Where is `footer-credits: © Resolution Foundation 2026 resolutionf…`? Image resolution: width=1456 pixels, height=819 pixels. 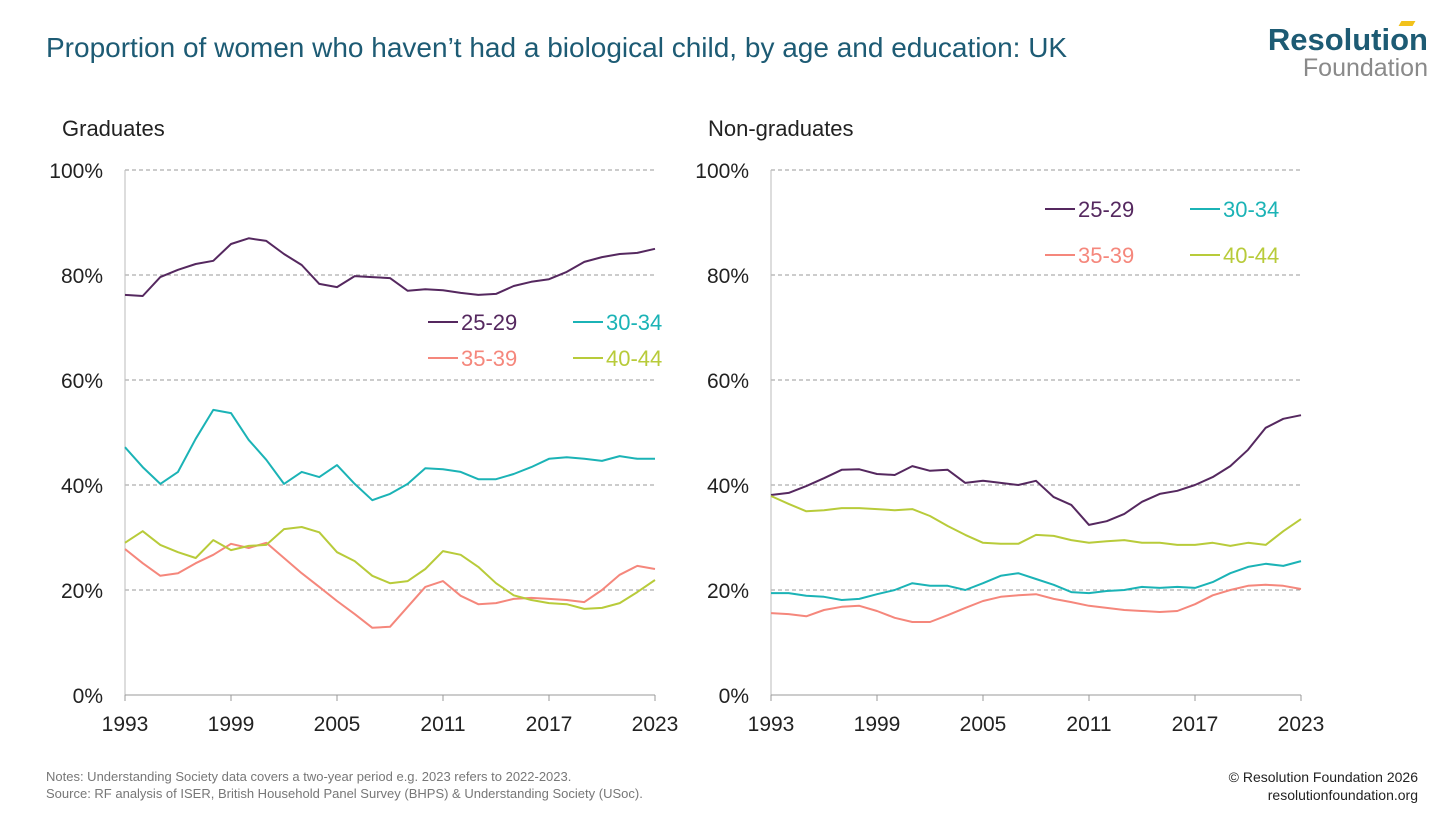 footer-credits: © Resolution Foundation 2026 resolutionf… is located at coordinates (1323, 786).